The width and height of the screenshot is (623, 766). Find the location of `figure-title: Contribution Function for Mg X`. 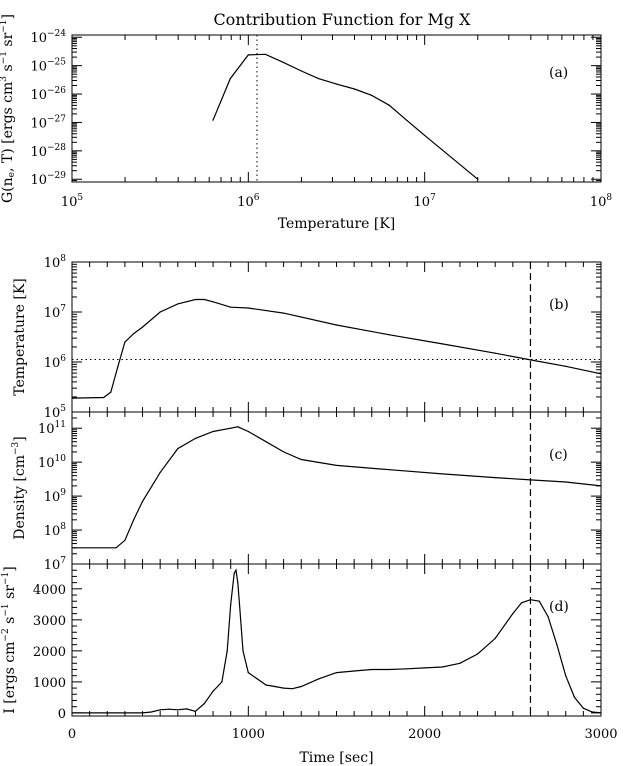

figure-title: Contribution Function for Mg X is located at coordinates (342, 19).